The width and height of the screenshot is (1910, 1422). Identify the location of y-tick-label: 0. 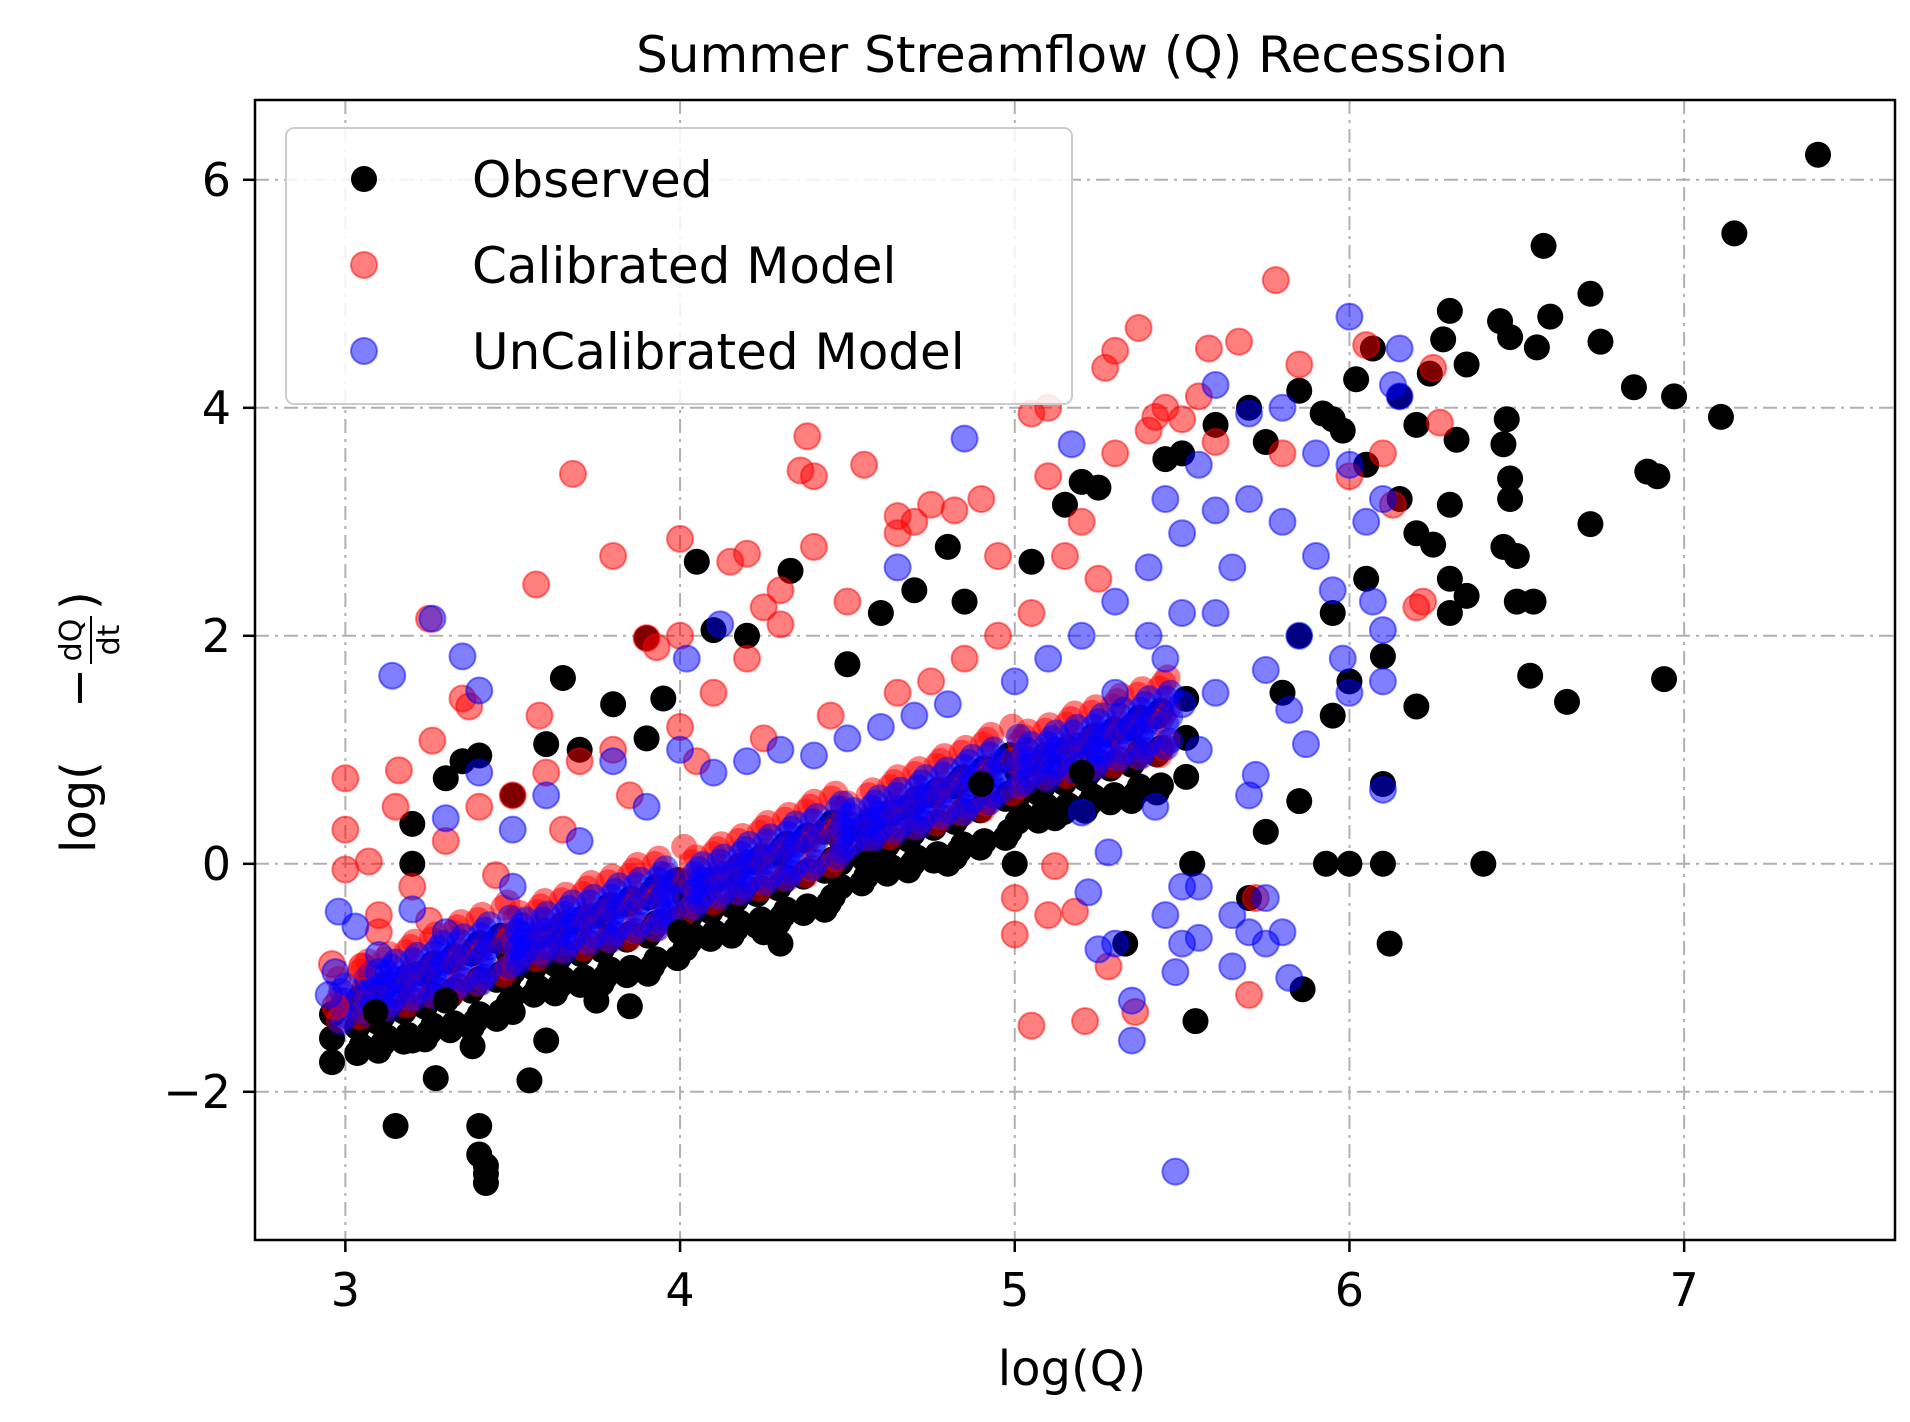
(216, 864).